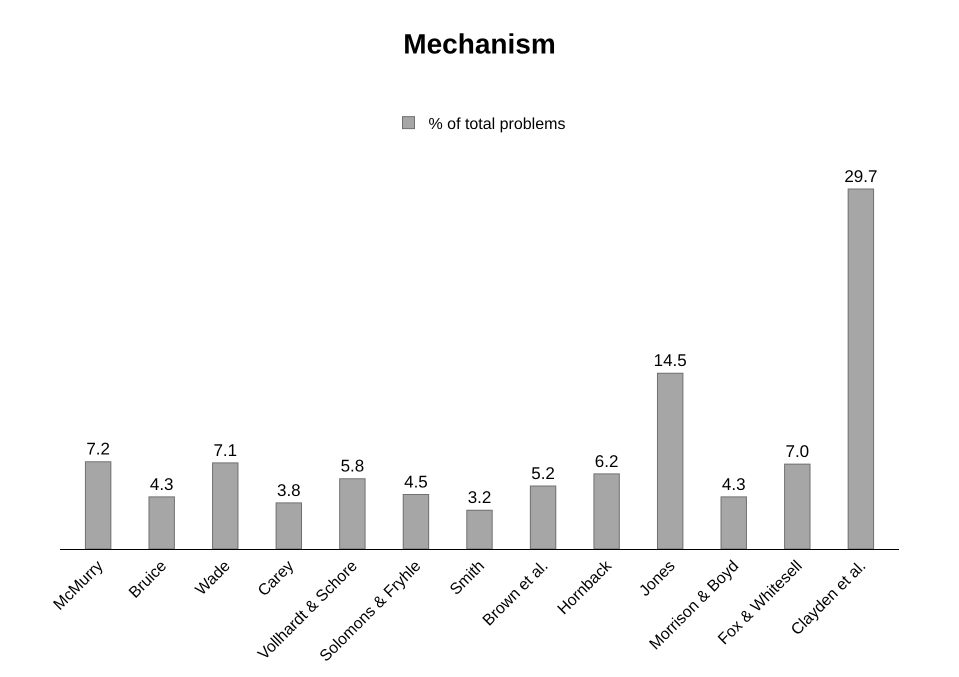 Image resolution: width=959 pixels, height=677 pixels. What do you see at coordinates (416, 482) in the screenshot?
I see `data-label: 4.5` at bounding box center [416, 482].